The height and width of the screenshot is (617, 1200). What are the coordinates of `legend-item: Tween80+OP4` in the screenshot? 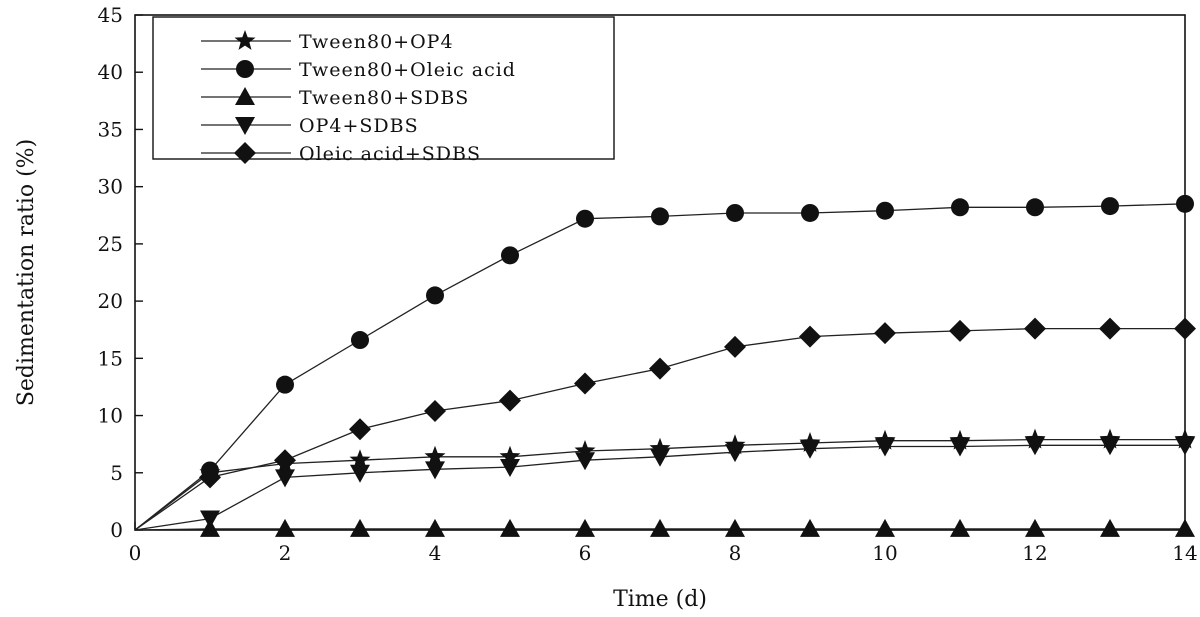 It's located at (327, 41).